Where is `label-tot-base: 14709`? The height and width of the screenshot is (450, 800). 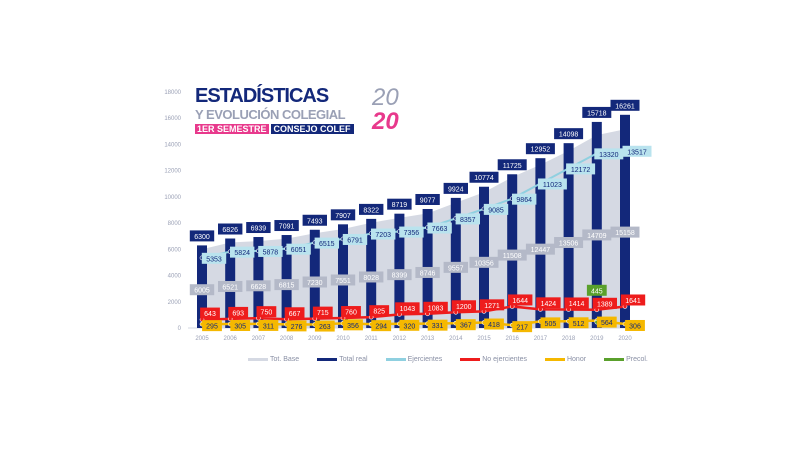 label-tot-base: 14709 is located at coordinates (597, 235).